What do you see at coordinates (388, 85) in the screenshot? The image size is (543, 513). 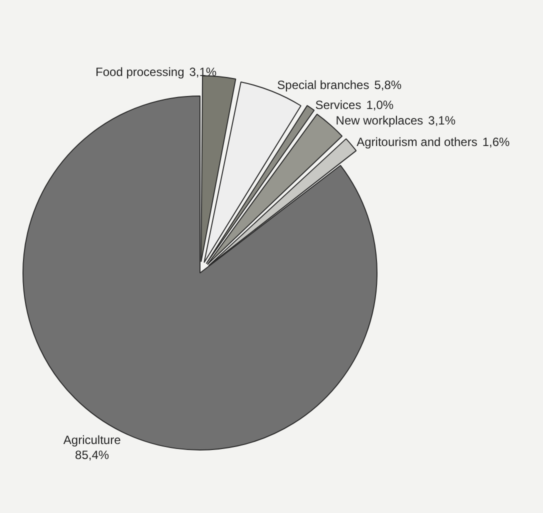 I see `data-label: 5,8%` at bounding box center [388, 85].